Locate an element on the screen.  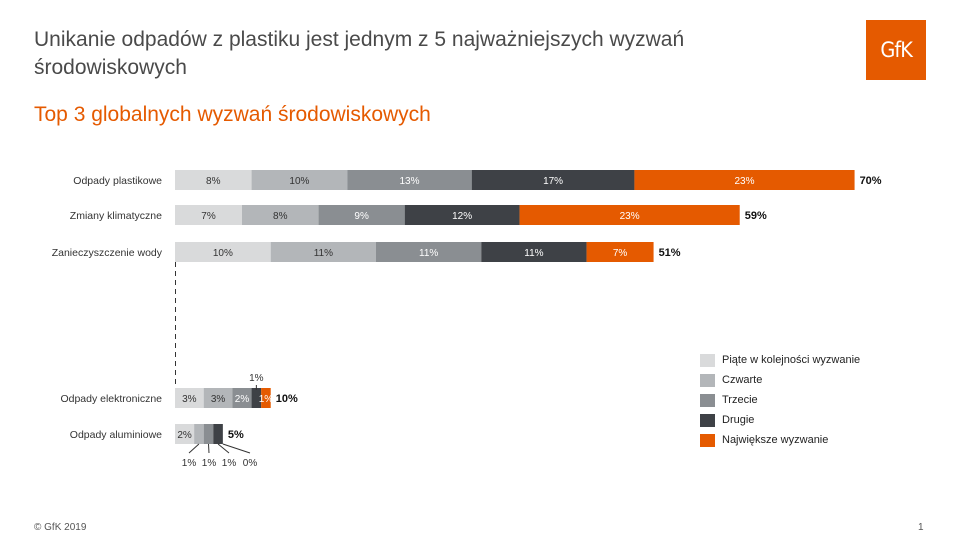
legend-label: Trzecie is located at coordinates (740, 400).